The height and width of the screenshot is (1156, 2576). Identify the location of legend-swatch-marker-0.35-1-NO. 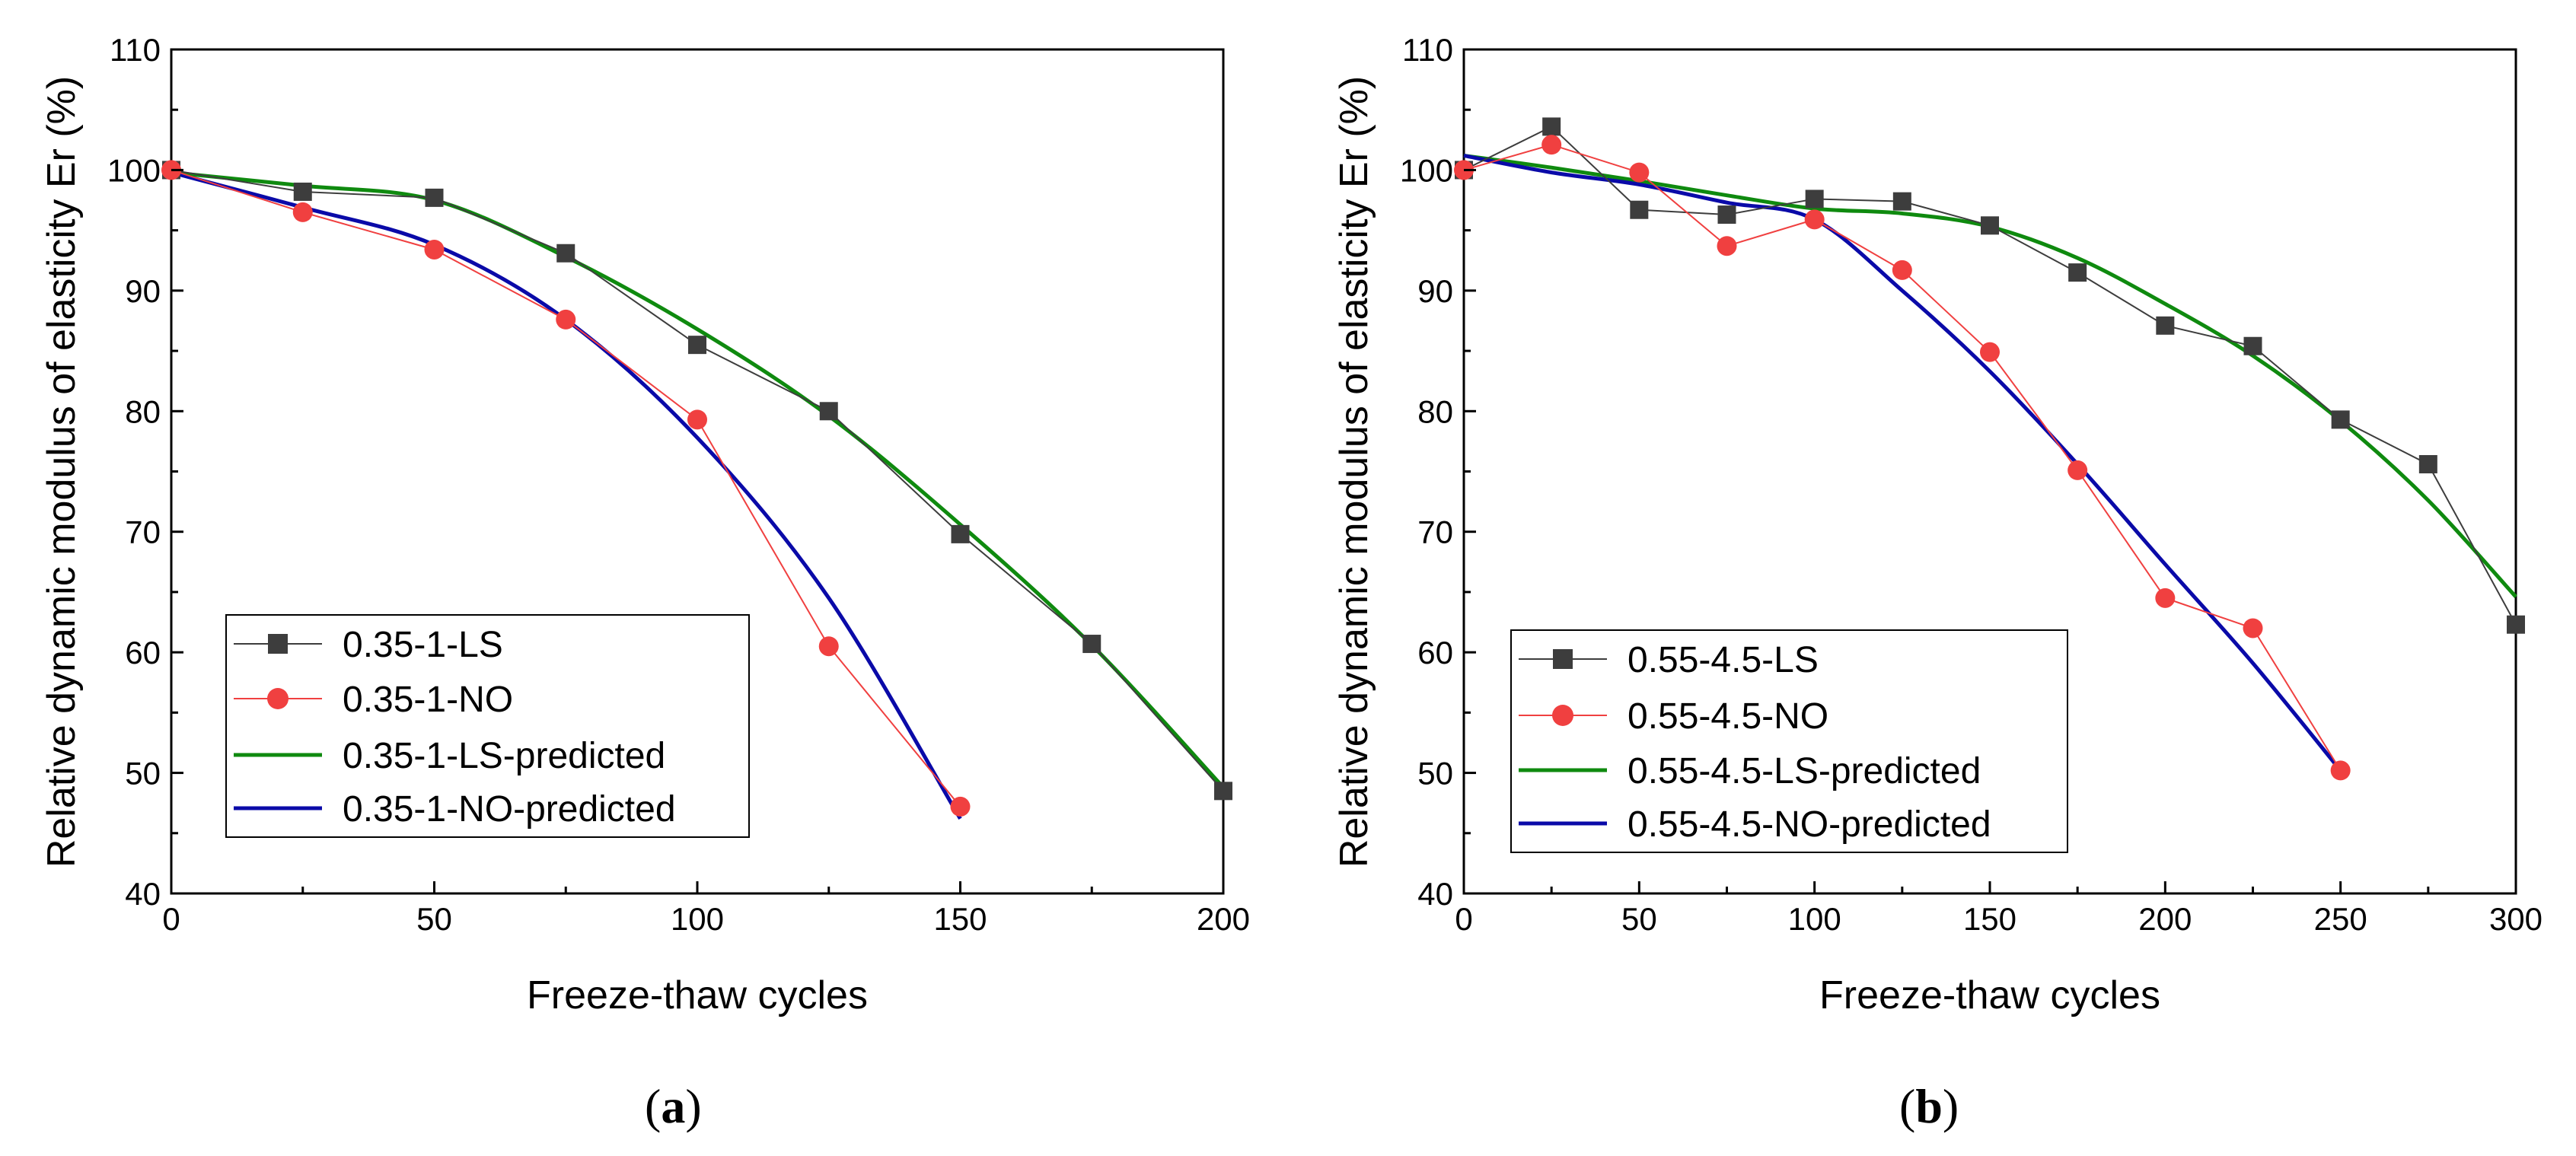
(278, 698).